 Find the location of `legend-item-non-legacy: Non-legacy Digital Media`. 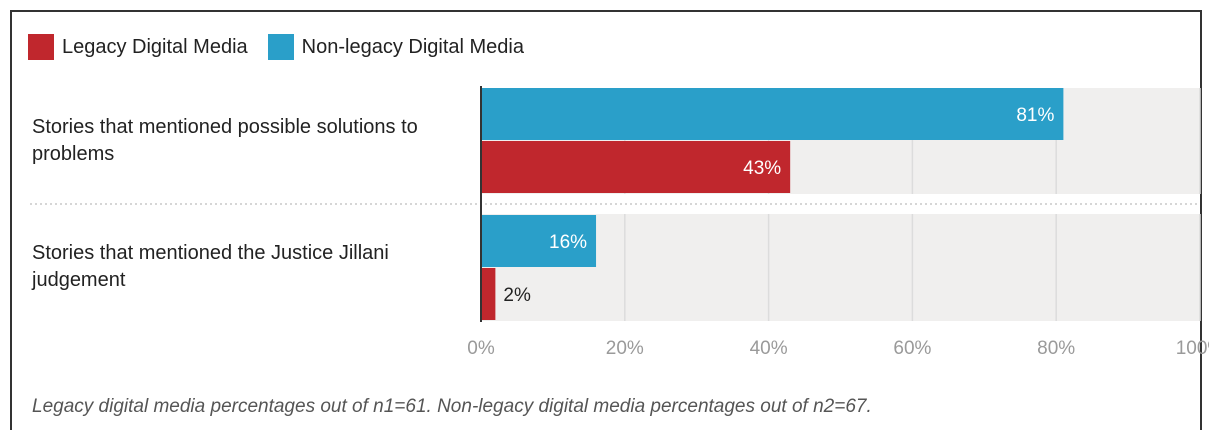

legend-item-non-legacy: Non-legacy Digital Media is located at coordinates (395, 47).